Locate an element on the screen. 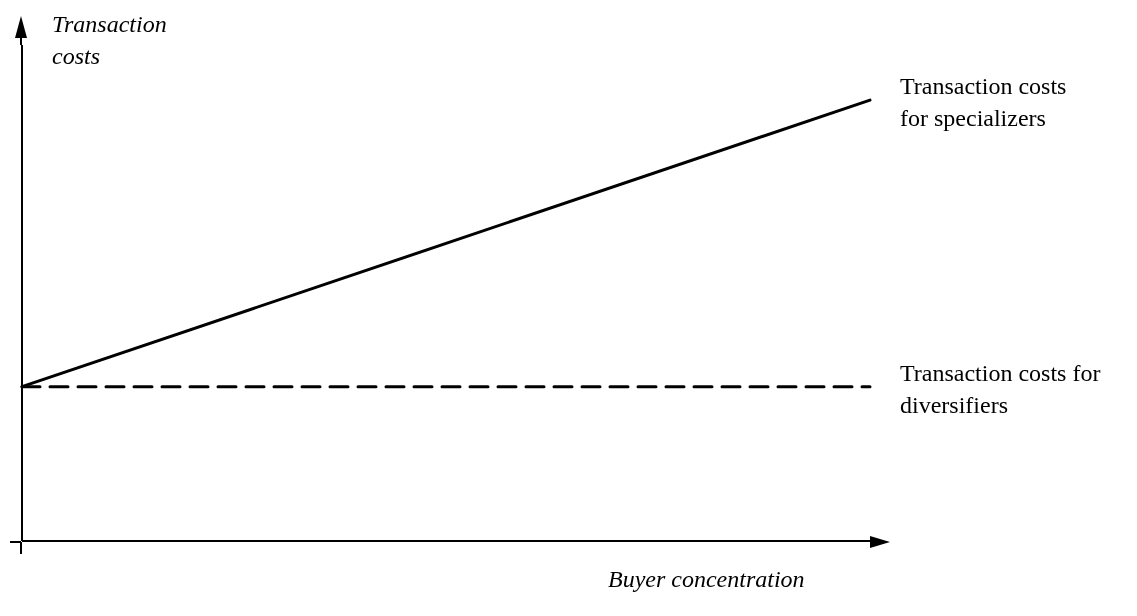  series-label: Transaction costs for specializers is located at coordinates (984, 103).